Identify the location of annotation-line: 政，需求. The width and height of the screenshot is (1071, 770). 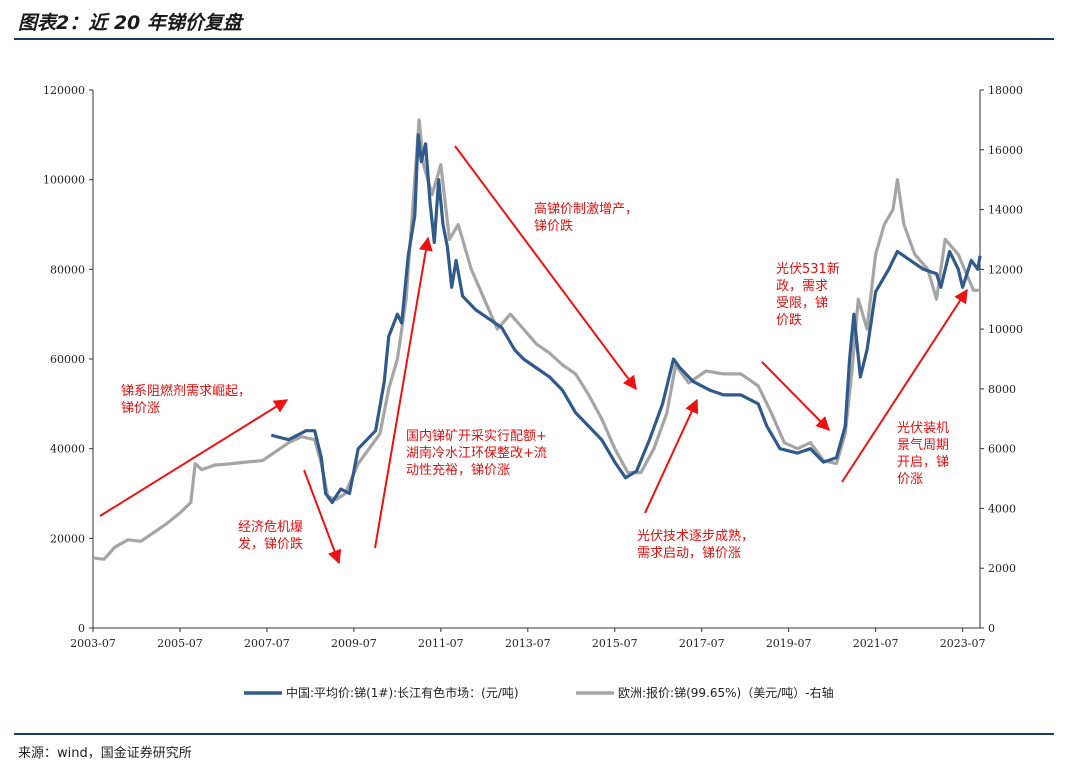
(802, 286).